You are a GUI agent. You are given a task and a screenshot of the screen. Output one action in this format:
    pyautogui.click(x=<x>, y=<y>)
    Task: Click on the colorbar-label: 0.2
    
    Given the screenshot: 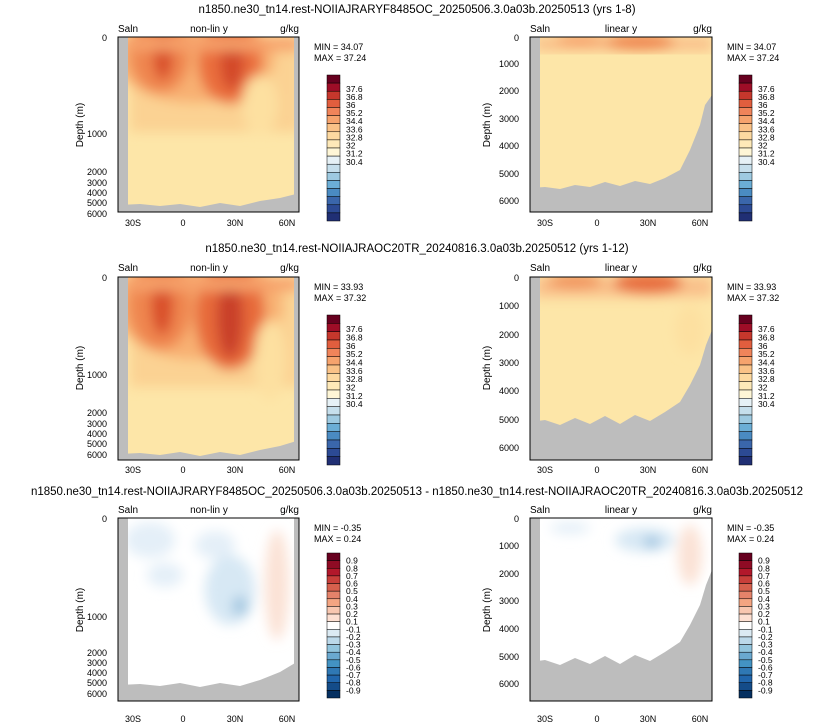 What is the action you would take?
    pyautogui.click(x=352, y=614)
    